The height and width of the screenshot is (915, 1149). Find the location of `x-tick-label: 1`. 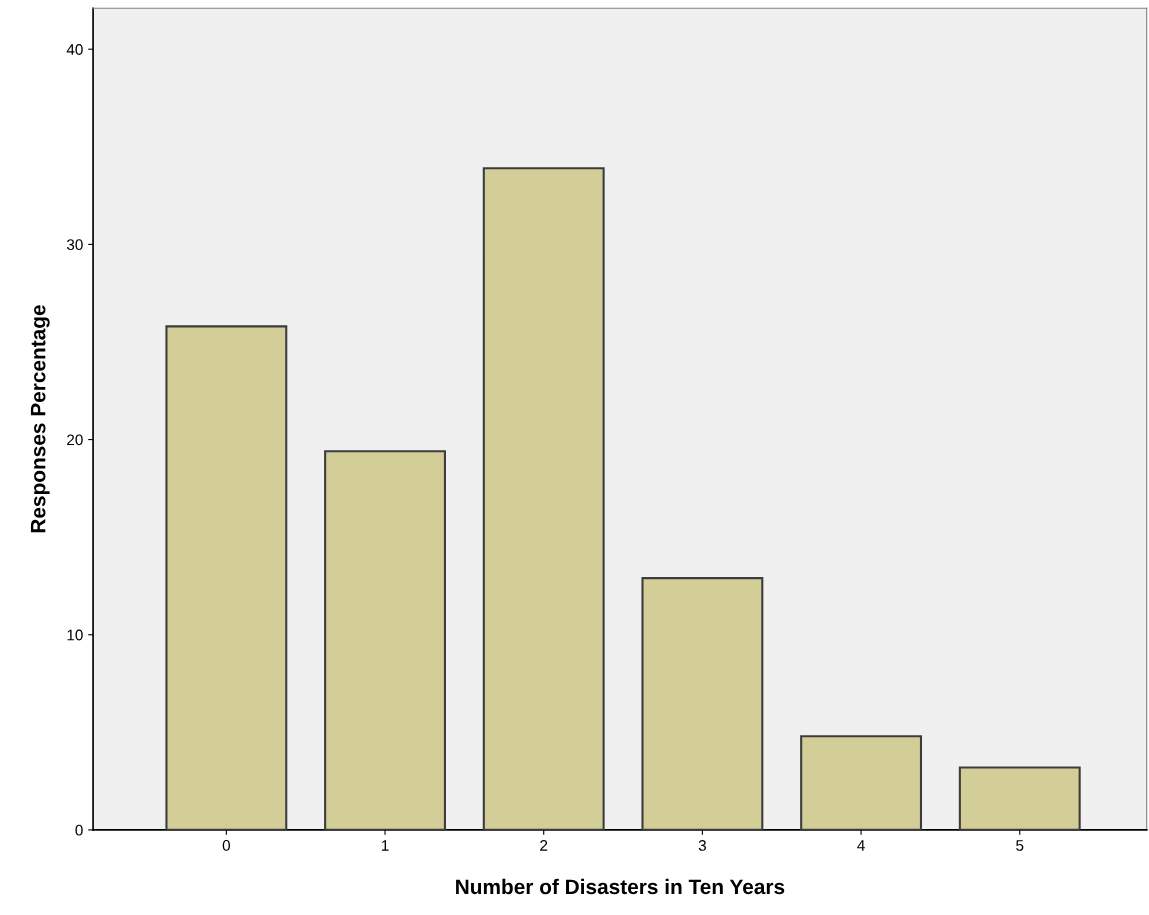

x-tick-label: 1 is located at coordinates (385, 845).